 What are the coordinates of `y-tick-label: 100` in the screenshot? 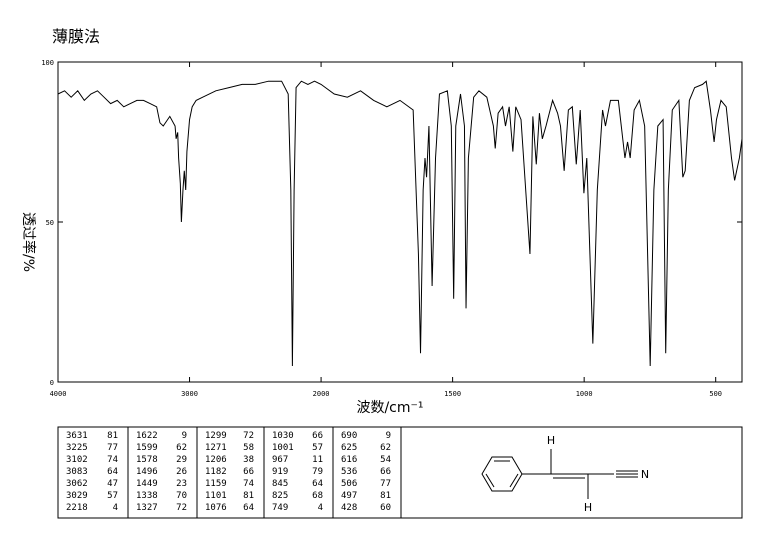 It's located at (47, 63).